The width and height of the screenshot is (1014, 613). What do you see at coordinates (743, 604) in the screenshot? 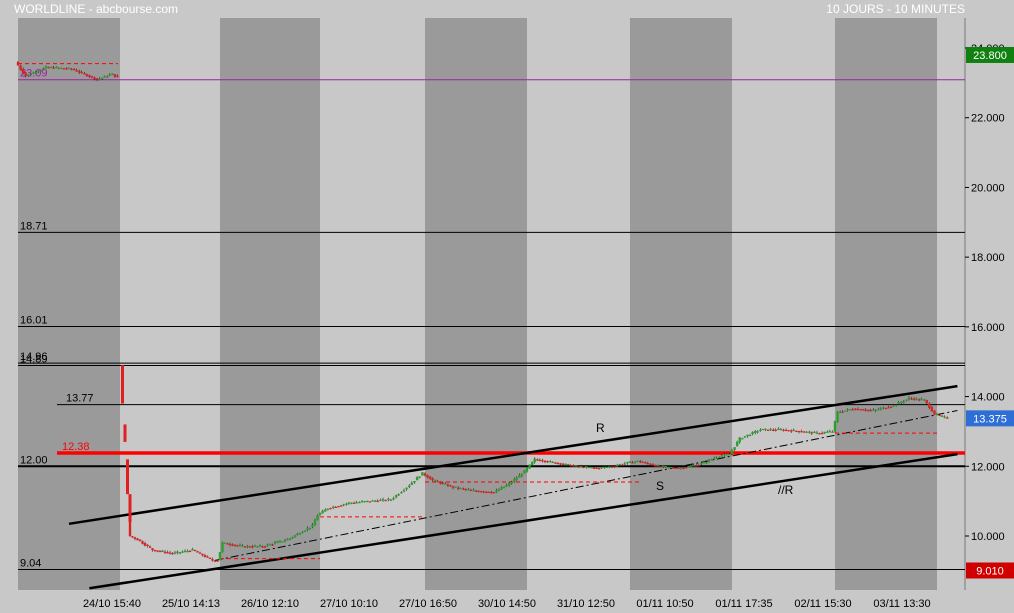
I see `x-tick-label: 01/11 17:35` at bounding box center [743, 604].